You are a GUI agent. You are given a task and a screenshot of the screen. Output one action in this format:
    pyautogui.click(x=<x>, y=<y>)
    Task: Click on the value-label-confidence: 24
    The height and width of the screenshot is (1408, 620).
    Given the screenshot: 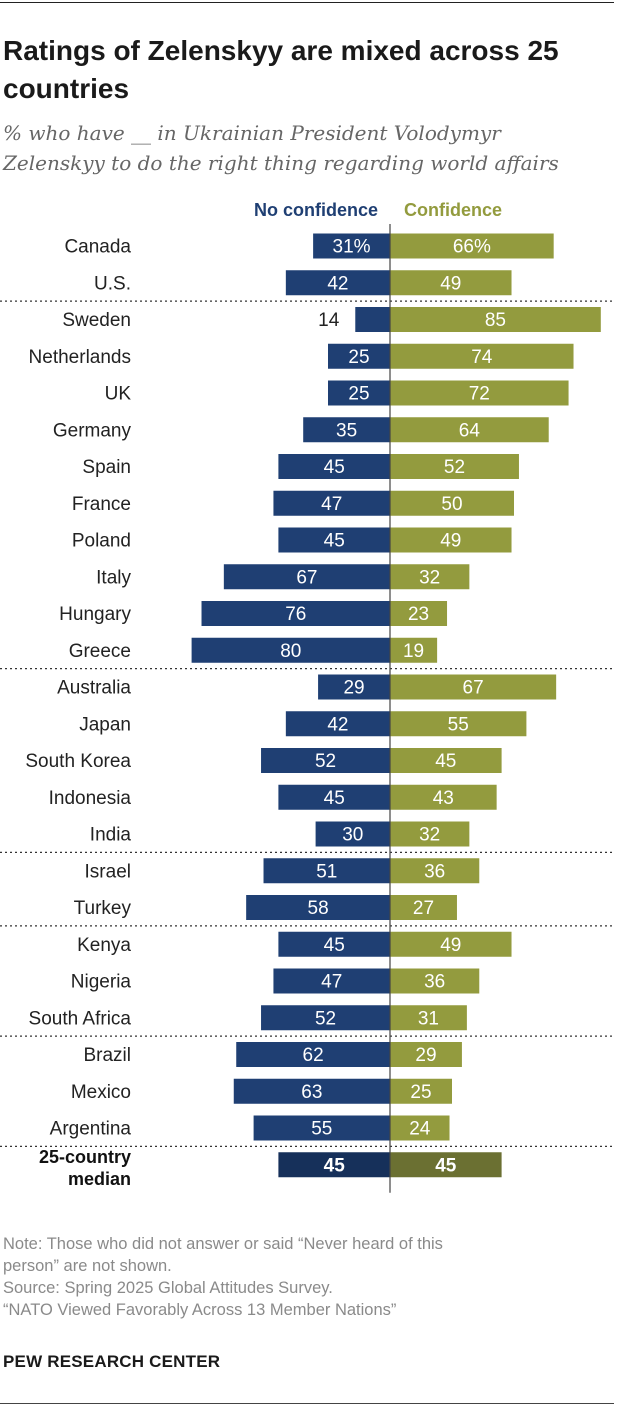 What is the action you would take?
    pyautogui.click(x=420, y=1129)
    